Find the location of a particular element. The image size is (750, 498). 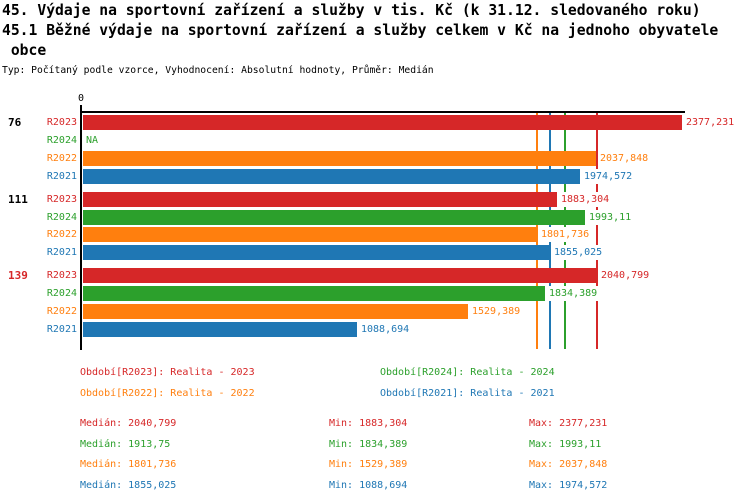

max-value: Max: 1974,572 is located at coordinates (568, 485).